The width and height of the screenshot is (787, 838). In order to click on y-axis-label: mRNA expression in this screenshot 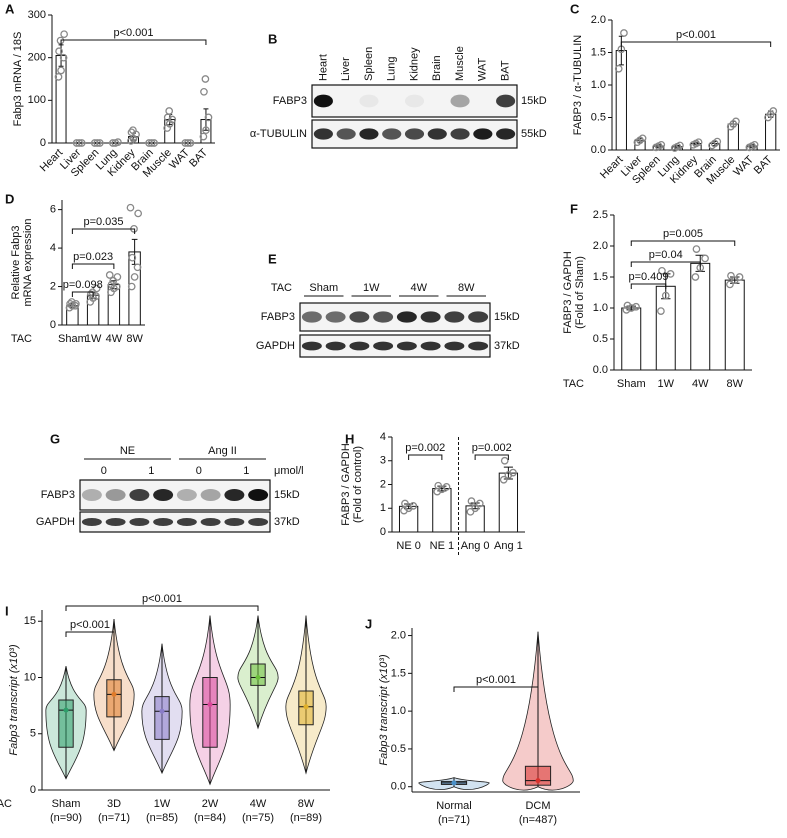, I will do `click(28, 262)`.